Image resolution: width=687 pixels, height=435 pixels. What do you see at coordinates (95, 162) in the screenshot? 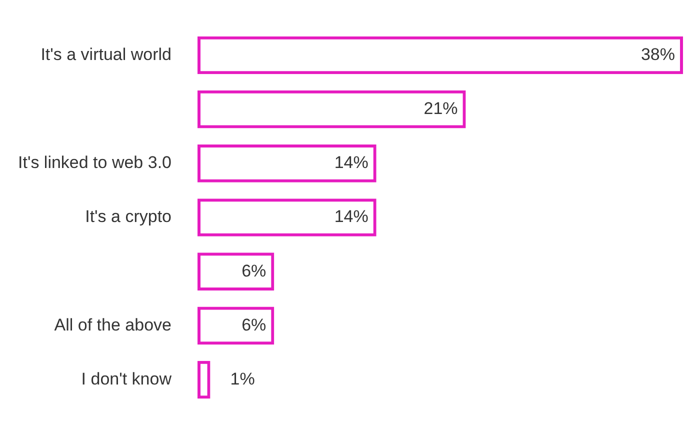
I see `y-tick-label: It's linked to web 3.0` at bounding box center [95, 162].